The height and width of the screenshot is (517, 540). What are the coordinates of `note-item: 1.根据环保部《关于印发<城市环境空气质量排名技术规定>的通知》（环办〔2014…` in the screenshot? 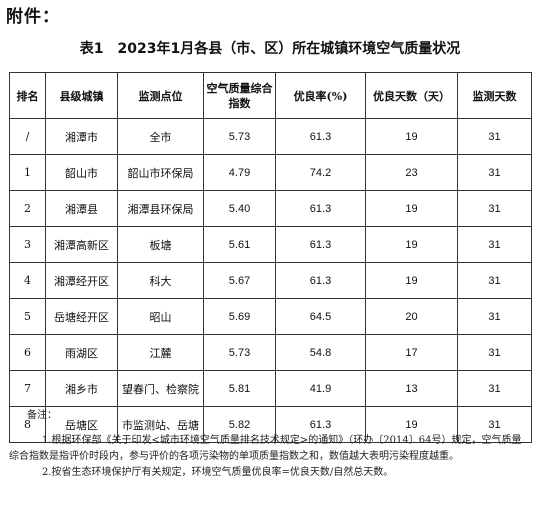 It's located at (265, 448).